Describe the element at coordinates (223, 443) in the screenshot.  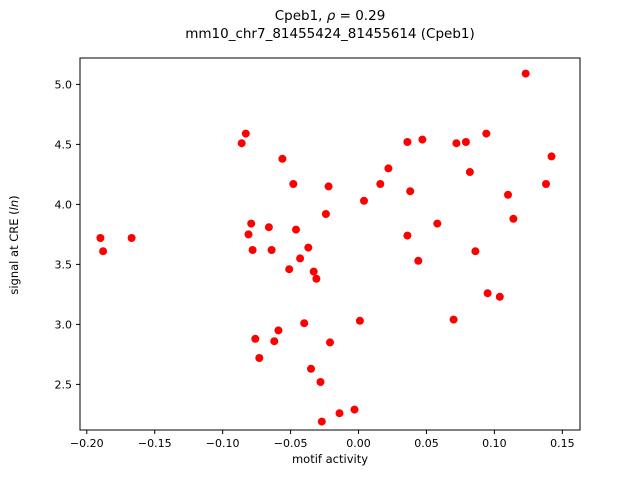
I see `x-tick-label: −0.10` at that location.